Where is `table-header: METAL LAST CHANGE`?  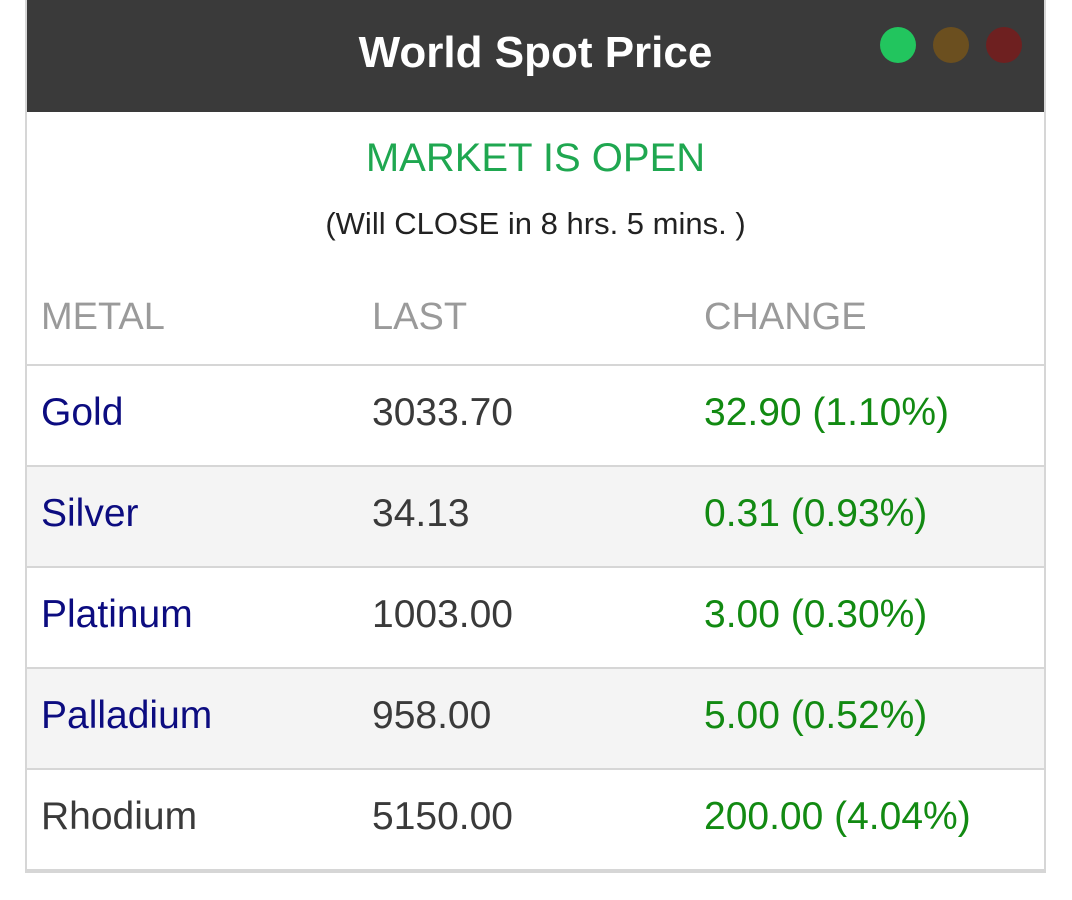
table-header: METAL LAST CHANGE is located at coordinates (535, 322).